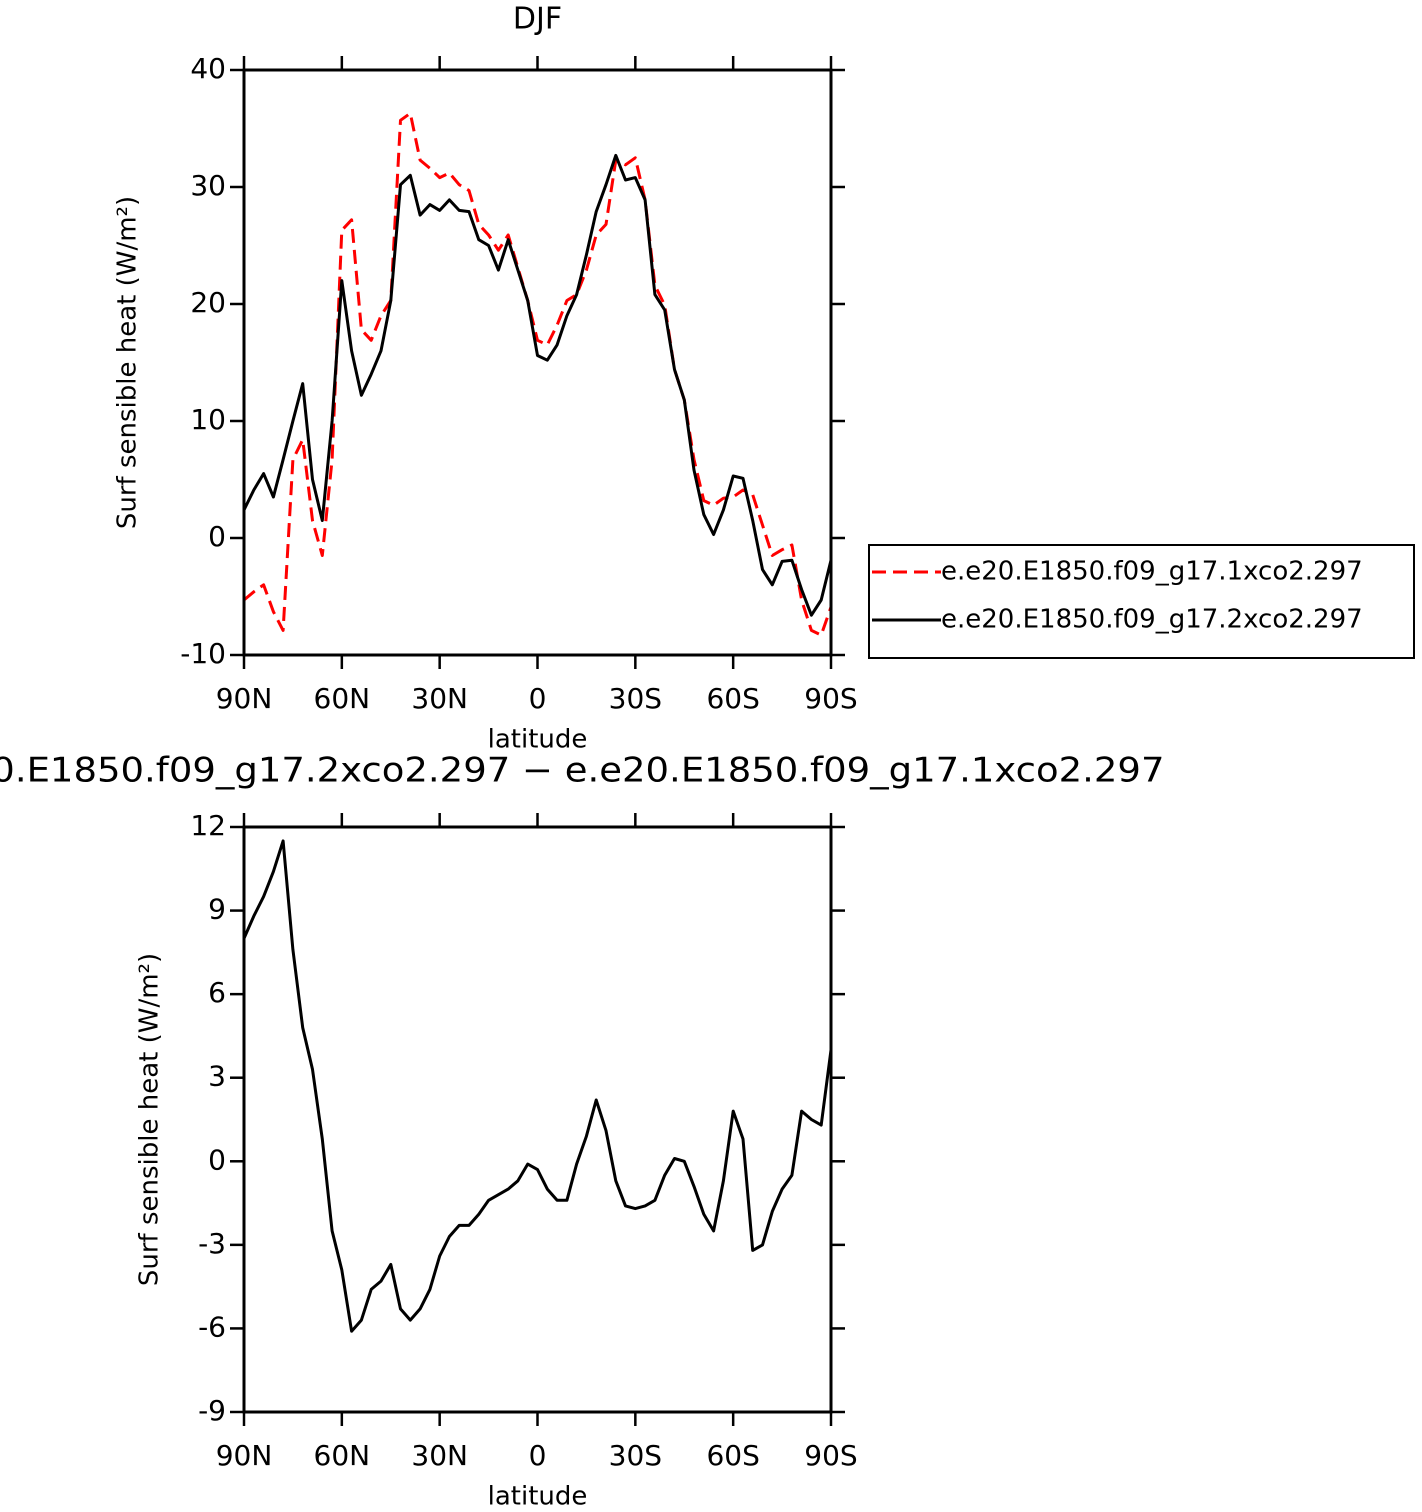  What do you see at coordinates (1141, 601) in the screenshot?
I see `legend-box` at bounding box center [1141, 601].